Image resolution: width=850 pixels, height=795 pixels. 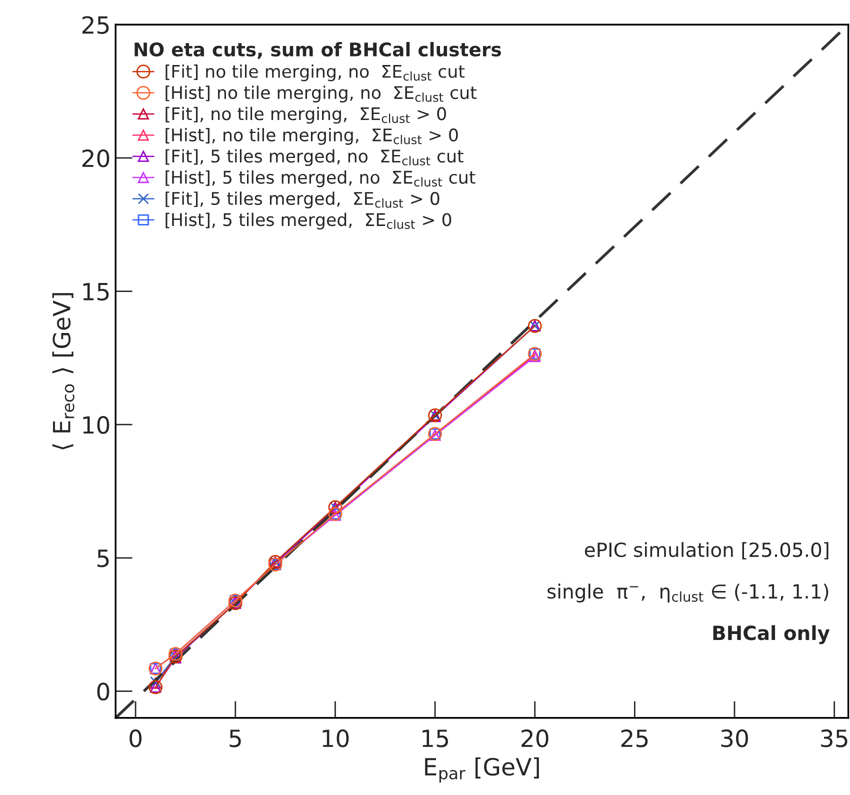 What do you see at coordinates (303, 200) in the screenshot?
I see `legend-label: [Fit], 5 tiles merged, ΣE$_{clust}$ > 0` at bounding box center [303, 200].